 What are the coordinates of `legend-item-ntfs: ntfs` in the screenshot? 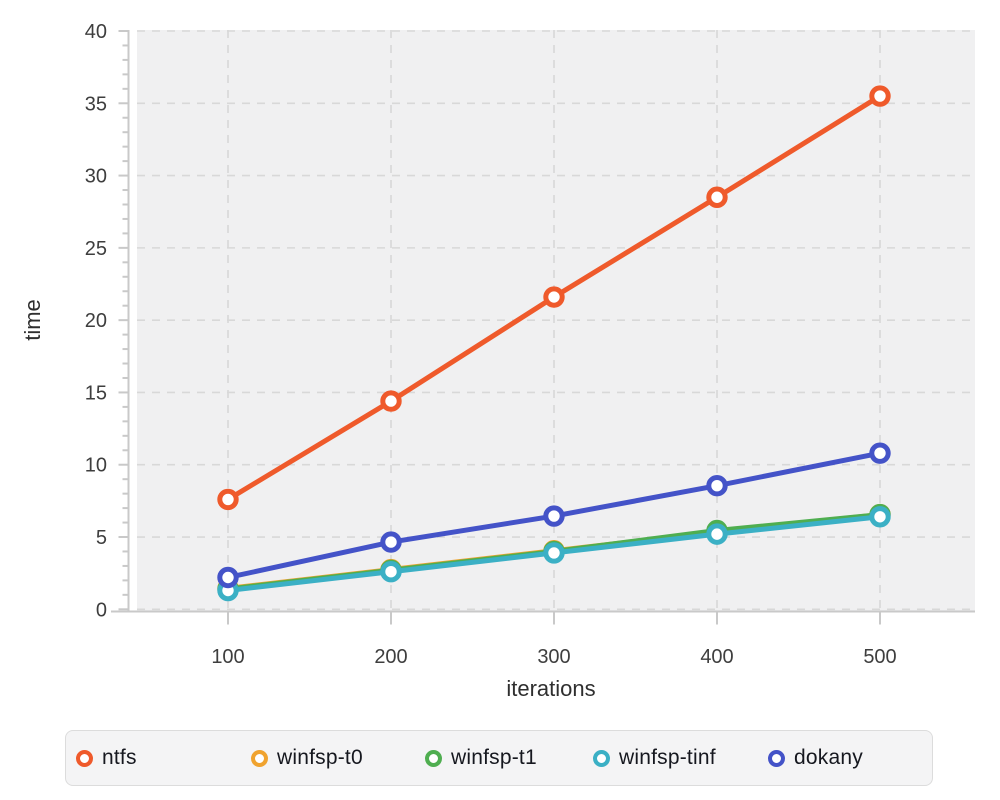 It's located at (106, 758).